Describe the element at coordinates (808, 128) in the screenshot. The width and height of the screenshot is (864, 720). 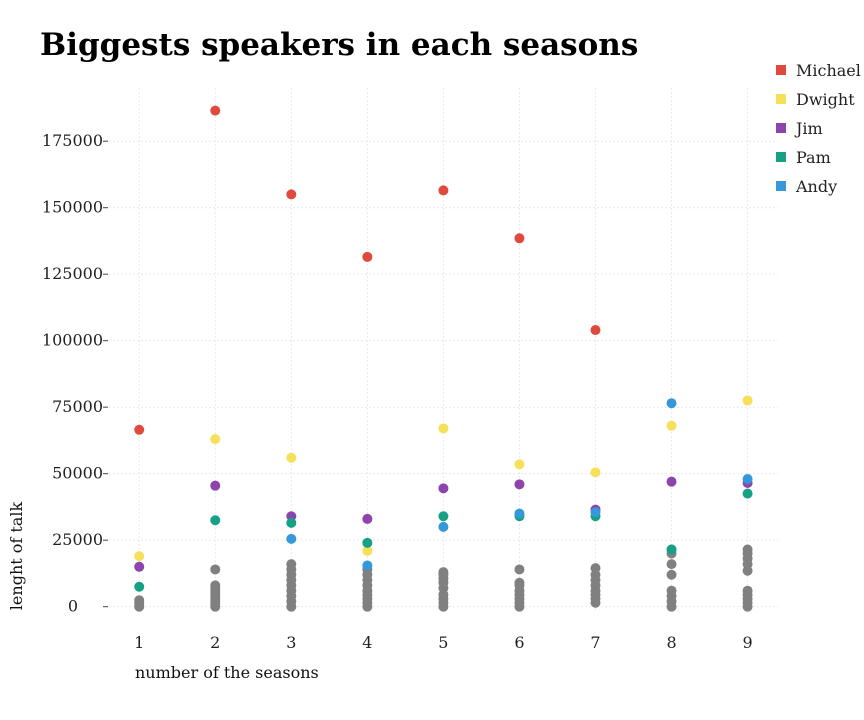
I see `legend-label-jim: Jim` at that location.